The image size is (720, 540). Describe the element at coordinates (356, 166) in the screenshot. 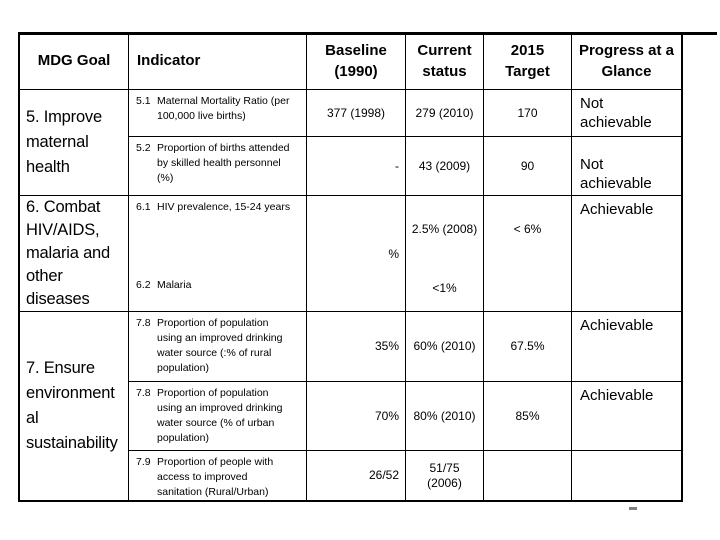

I see `baseline-5-2-cell: -` at that location.